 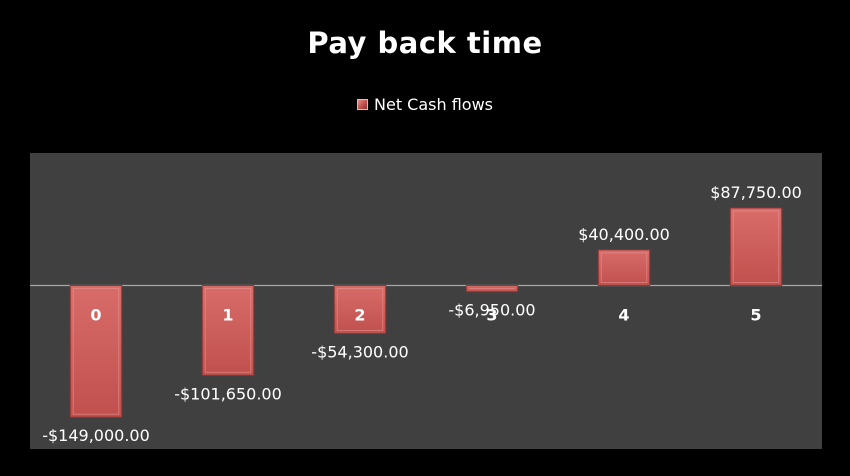 What do you see at coordinates (623, 315) in the screenshot?
I see `category-label-4: 4` at bounding box center [623, 315].